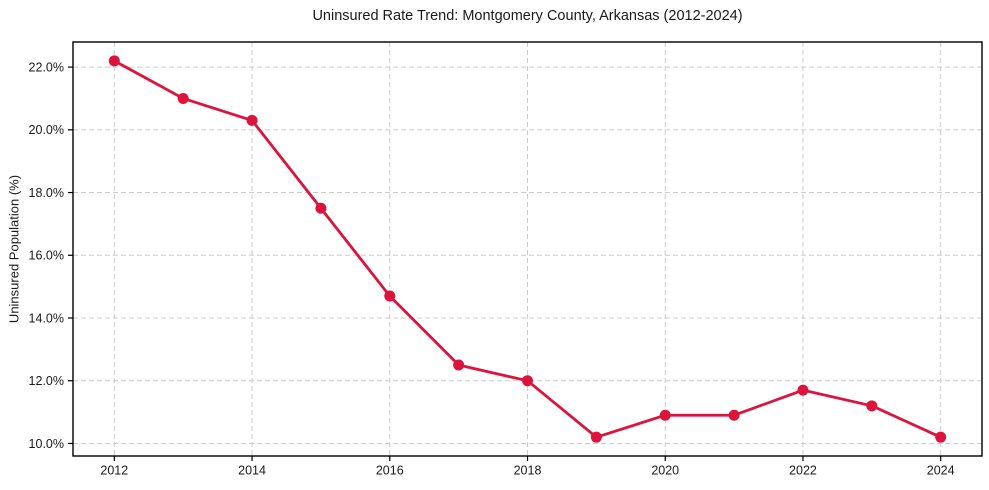 The image size is (989, 490). I want to click on y-tick-label: 14.0%, so click(46, 318).